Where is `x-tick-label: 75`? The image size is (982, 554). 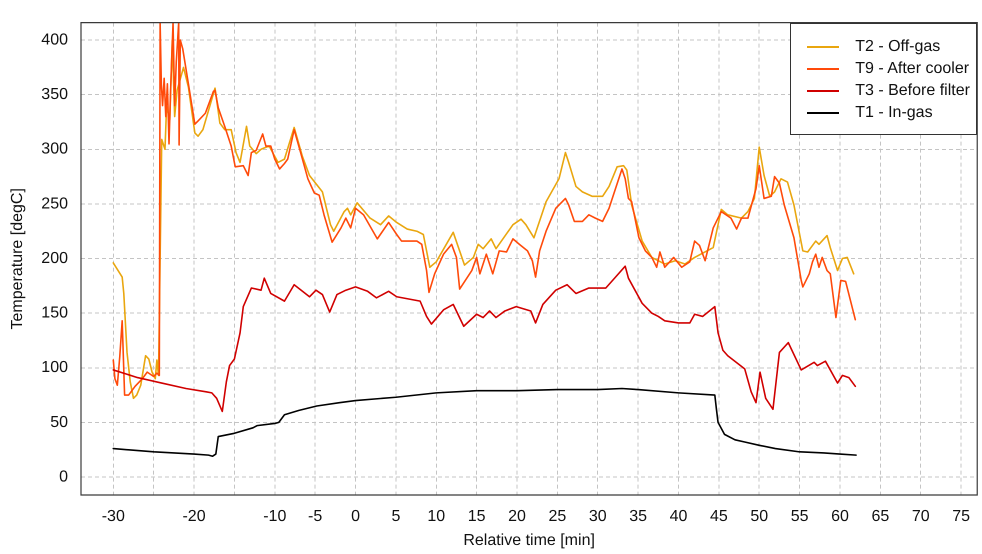 x-tick-label: 75 is located at coordinates (961, 517).